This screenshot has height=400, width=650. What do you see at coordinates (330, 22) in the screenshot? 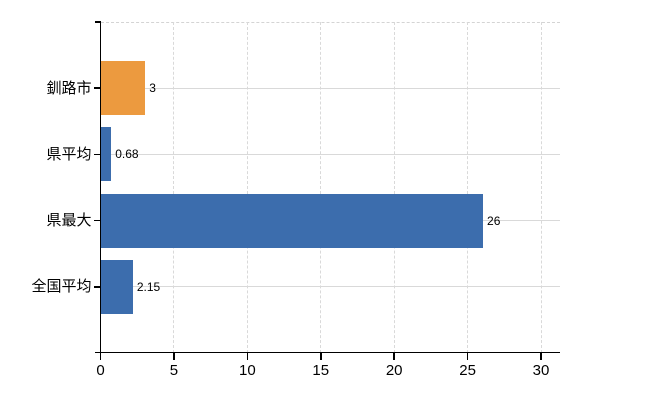
I see `plot-top-gridline` at bounding box center [330, 22].